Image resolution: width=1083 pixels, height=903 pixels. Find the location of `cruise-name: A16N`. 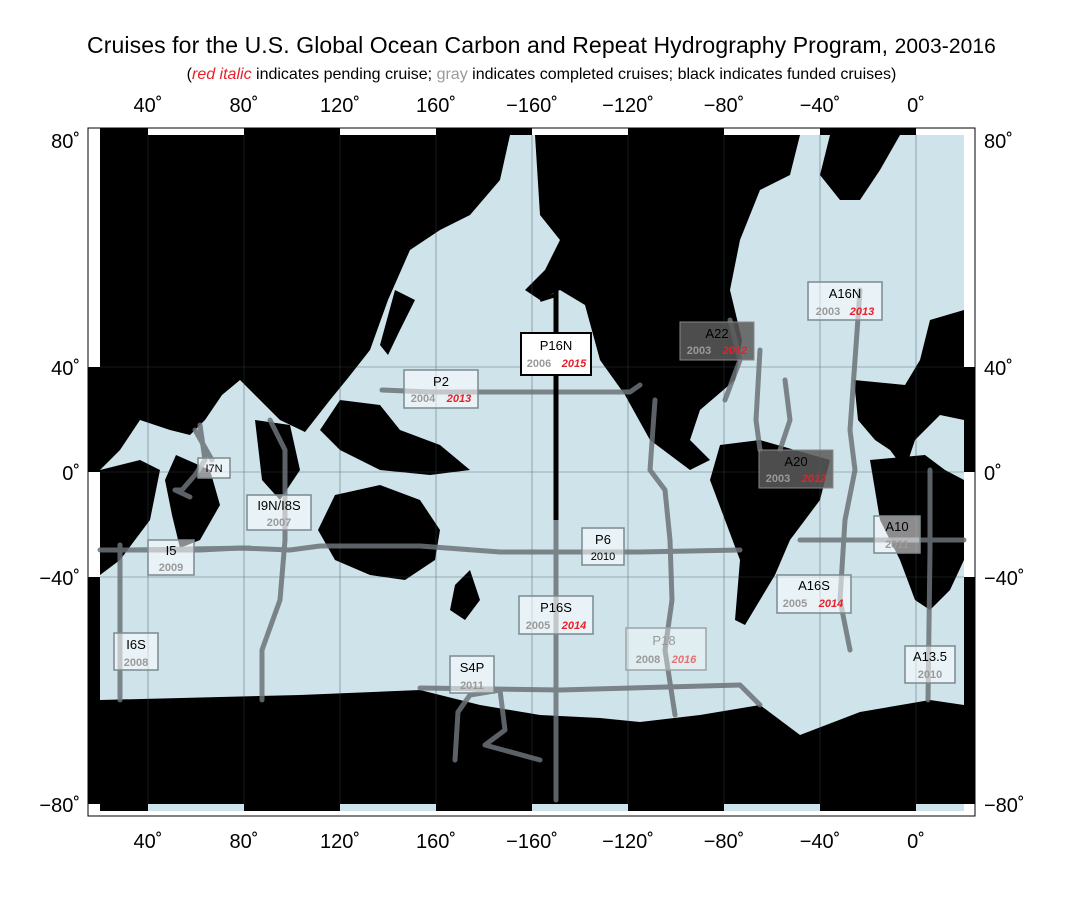

cruise-name: A16N is located at coordinates (845, 293).